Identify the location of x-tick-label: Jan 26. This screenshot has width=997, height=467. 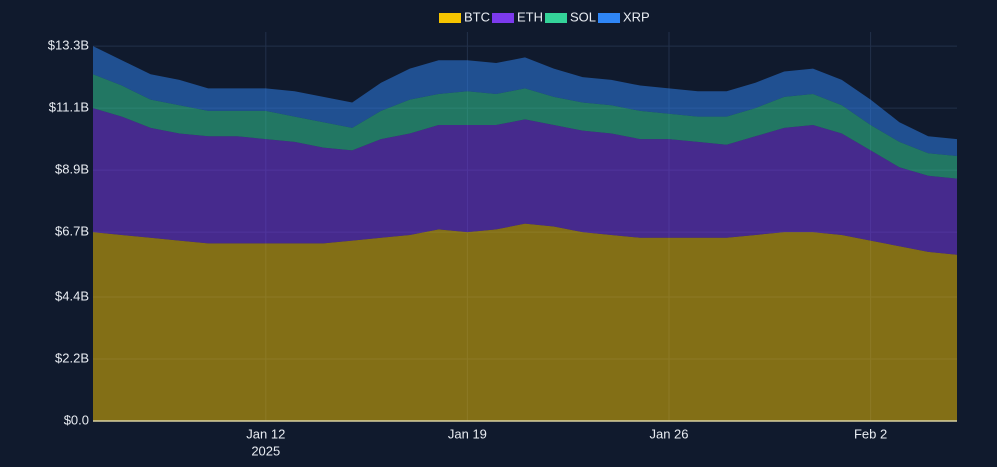
(668, 433).